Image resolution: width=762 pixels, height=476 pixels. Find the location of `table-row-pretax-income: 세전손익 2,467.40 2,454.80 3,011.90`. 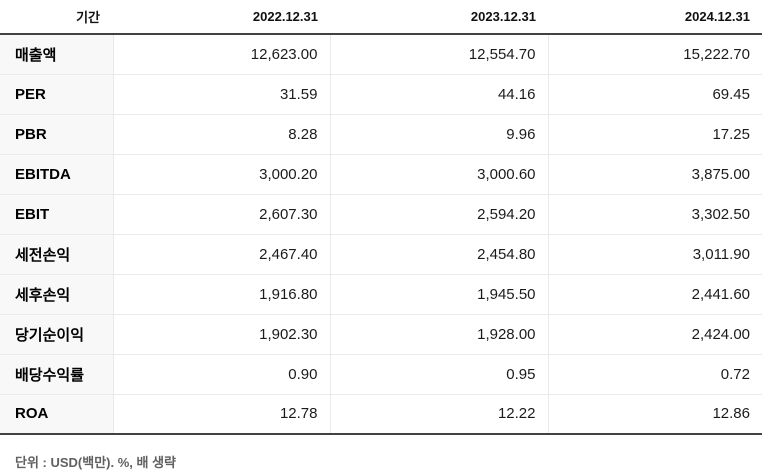

table-row-pretax-income: 세전손익 2,467.40 2,454.80 3,011.90 is located at coordinates (381, 254).